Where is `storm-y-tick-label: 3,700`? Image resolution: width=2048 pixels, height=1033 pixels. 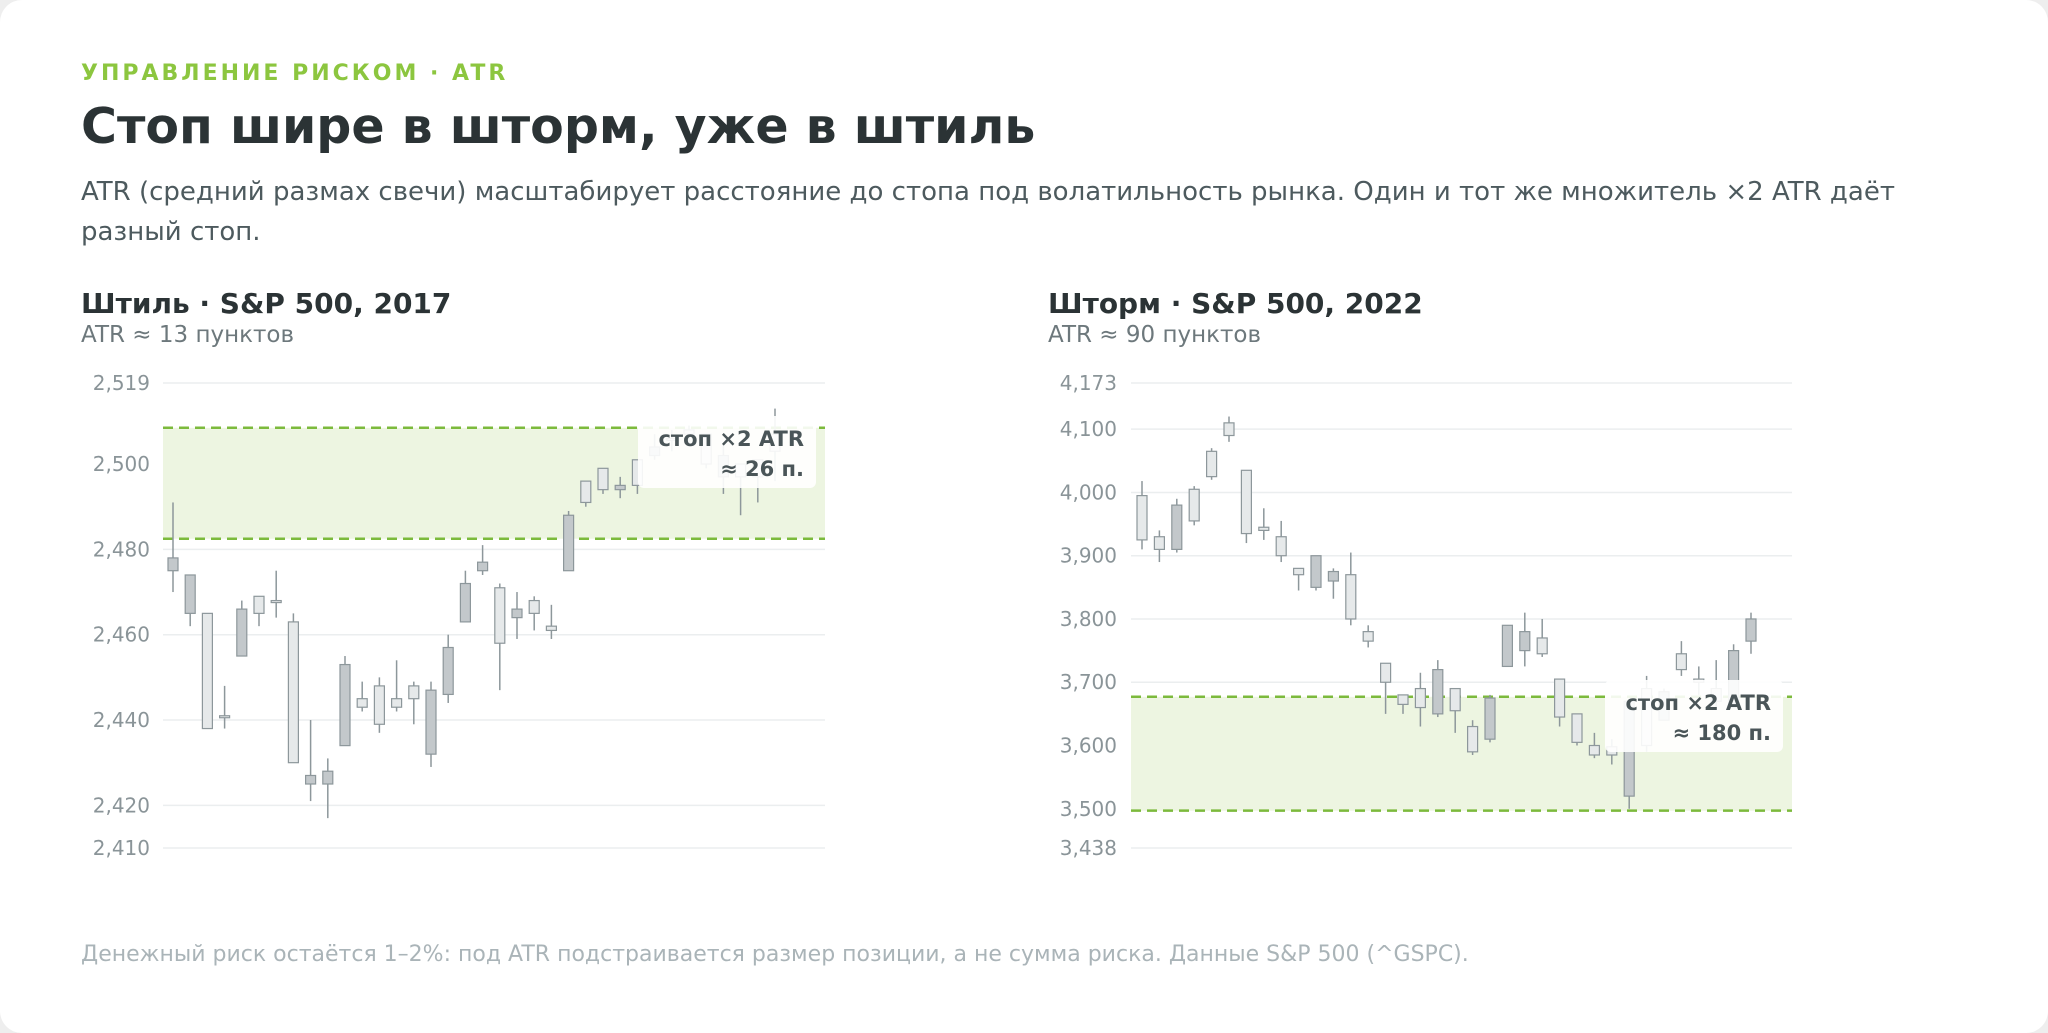 storm-y-tick-label: 3,700 is located at coordinates (1088, 682).